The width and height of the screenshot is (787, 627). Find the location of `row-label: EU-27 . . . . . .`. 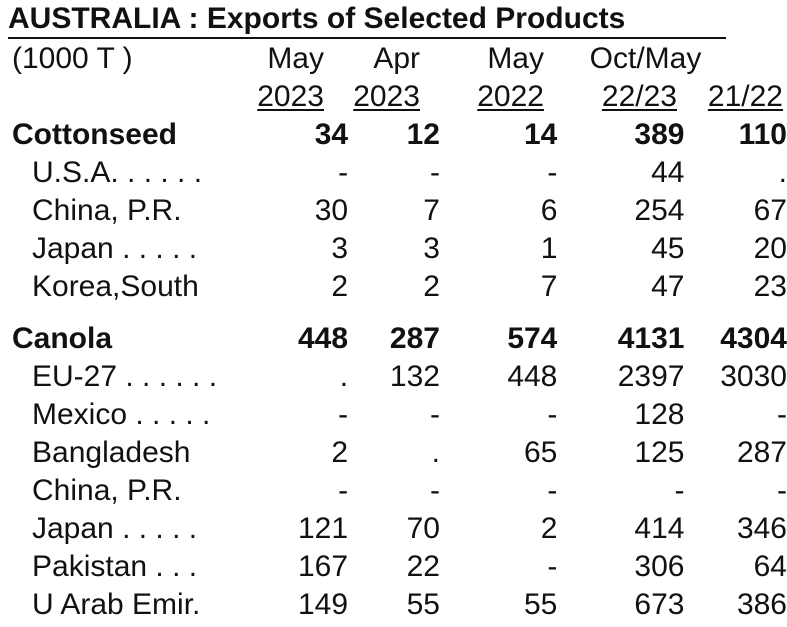

row-label: EU-27 . . . . . . is located at coordinates (125, 376).